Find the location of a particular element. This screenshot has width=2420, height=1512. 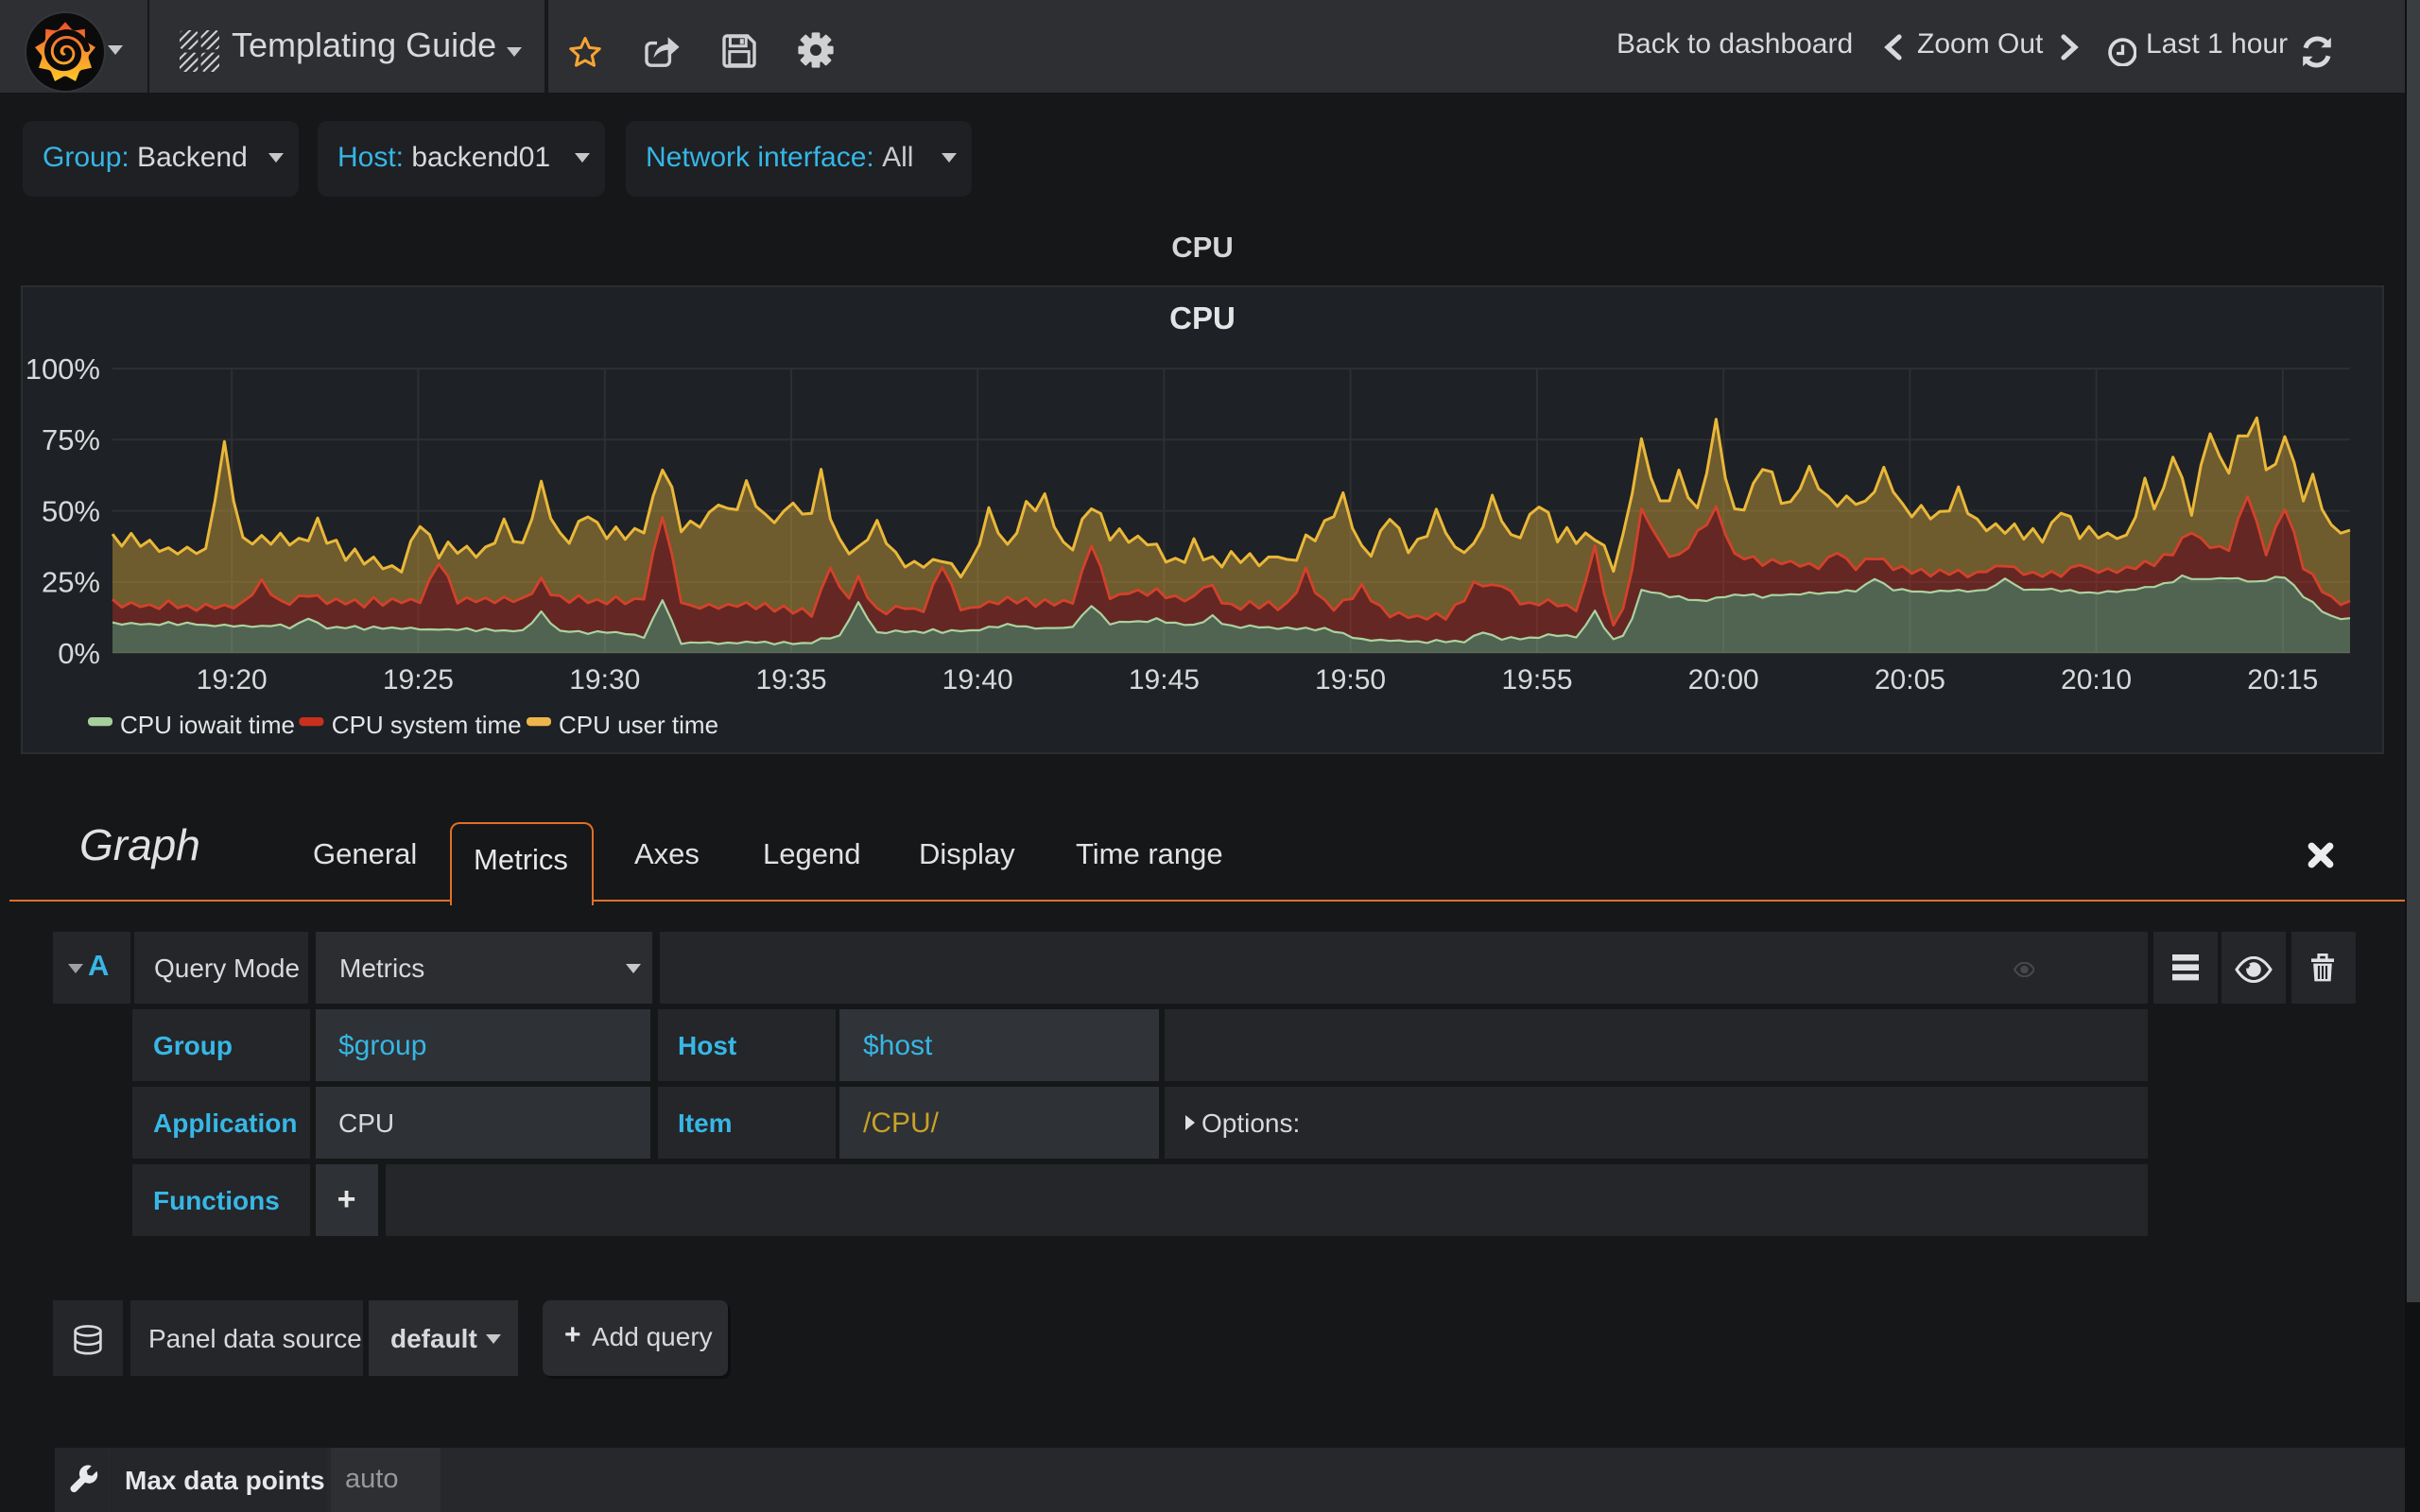

svg-text: 19:45 is located at coordinates (1164, 679).